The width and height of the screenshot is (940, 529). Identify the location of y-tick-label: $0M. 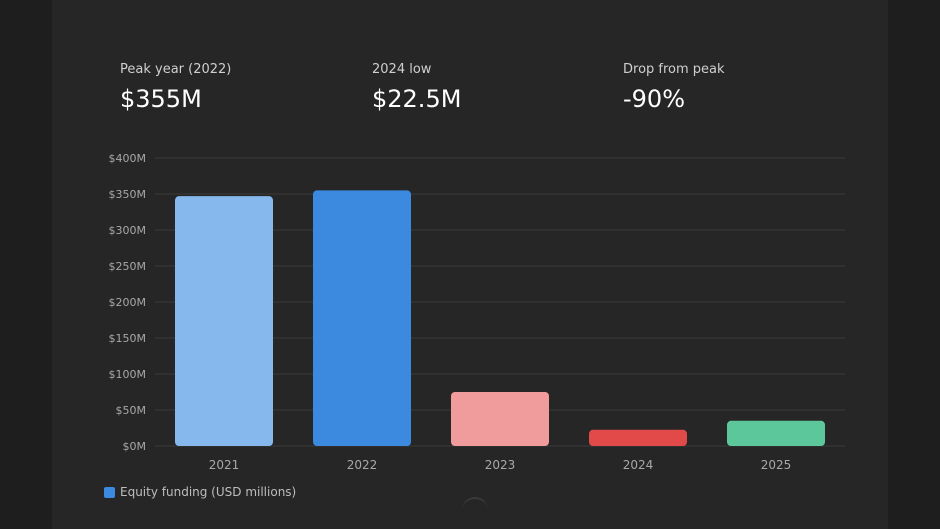
(135, 446).